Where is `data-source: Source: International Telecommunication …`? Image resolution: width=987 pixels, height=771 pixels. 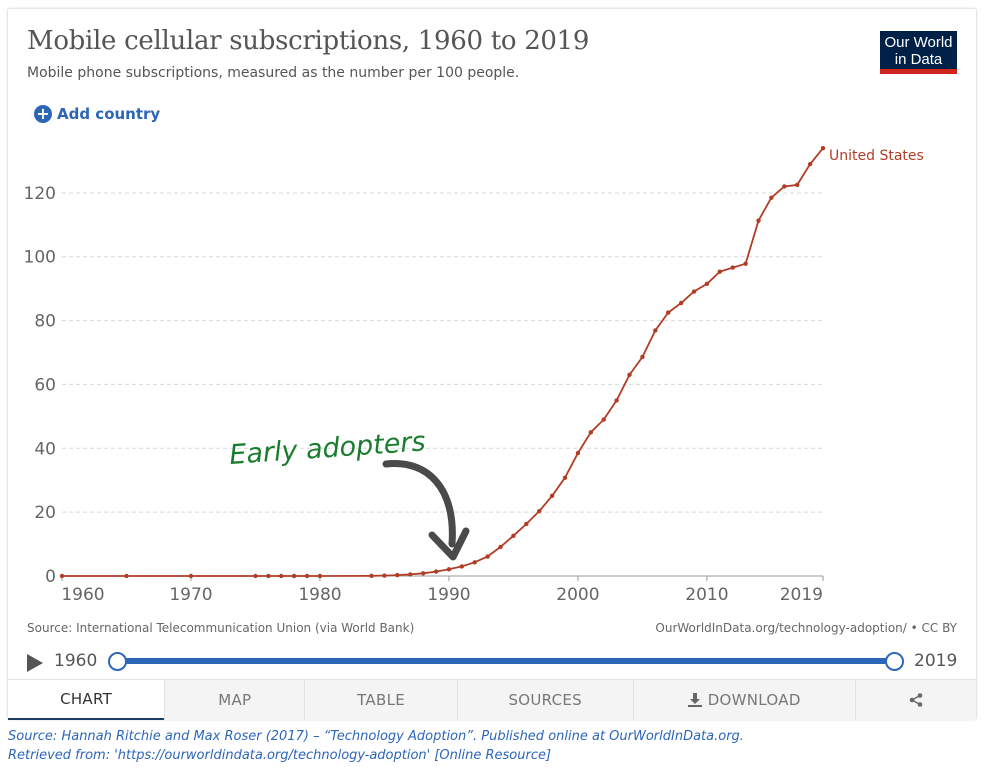
data-source: Source: International Telecommunication … is located at coordinates (221, 628).